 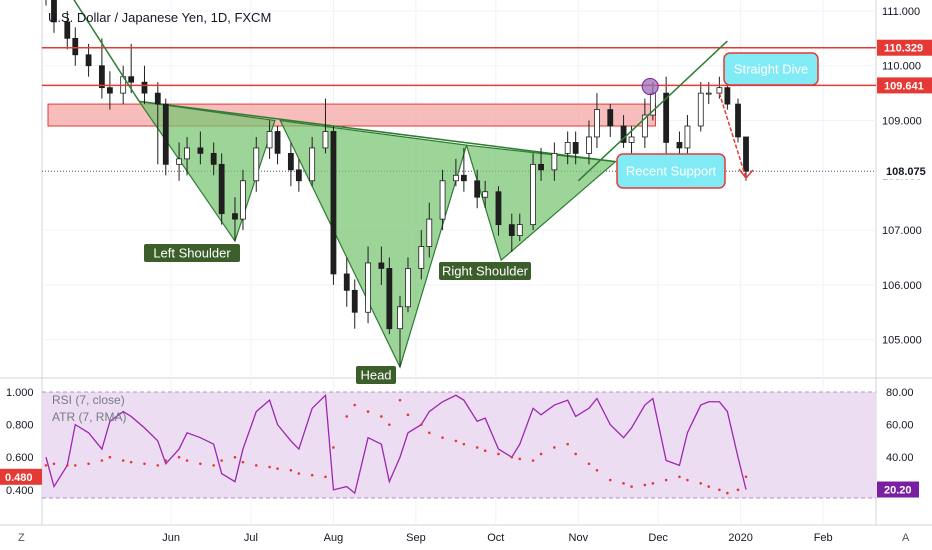 What do you see at coordinates (485, 271) in the screenshot?
I see `right-shoulder-label-box` at bounding box center [485, 271].